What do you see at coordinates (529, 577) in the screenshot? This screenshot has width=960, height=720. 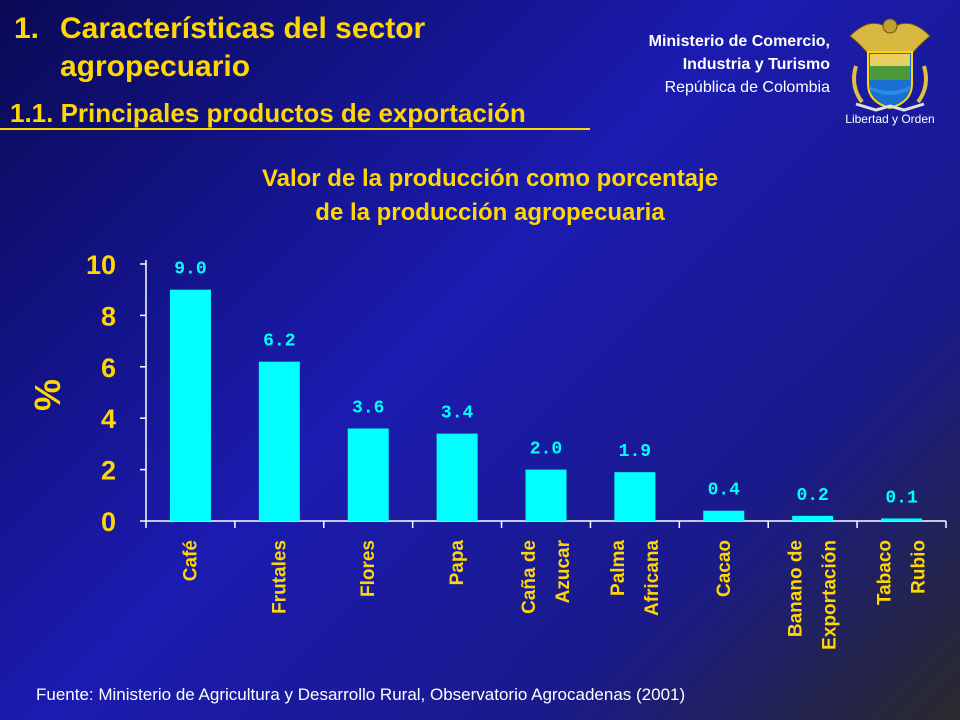 I see `category-label: Caña de` at bounding box center [529, 577].